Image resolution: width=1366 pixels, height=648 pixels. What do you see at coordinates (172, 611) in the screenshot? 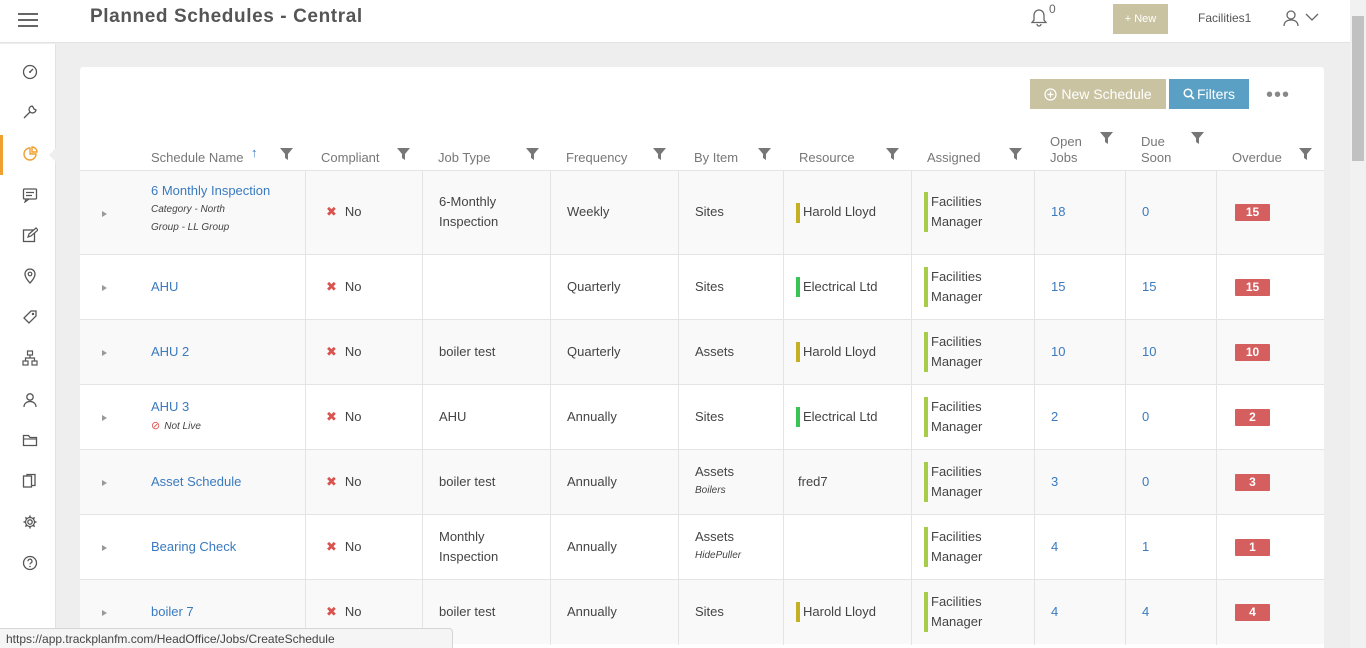
I see `schedule-name-link: boiler 7` at bounding box center [172, 611].